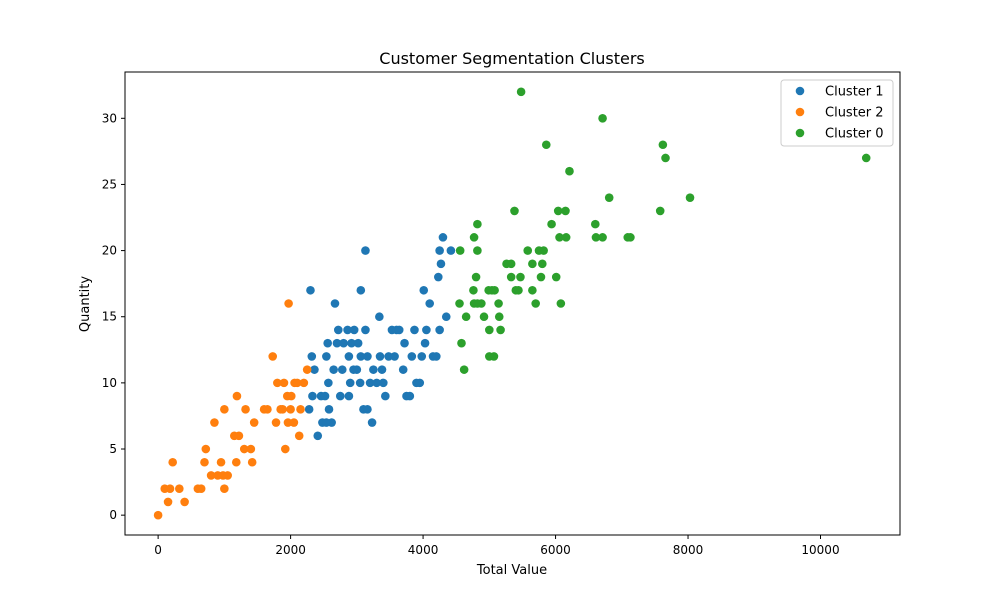 This screenshot has width=1000, height=600. What do you see at coordinates (555, 550) in the screenshot?
I see `x-tick-label: 6000` at bounding box center [555, 550].